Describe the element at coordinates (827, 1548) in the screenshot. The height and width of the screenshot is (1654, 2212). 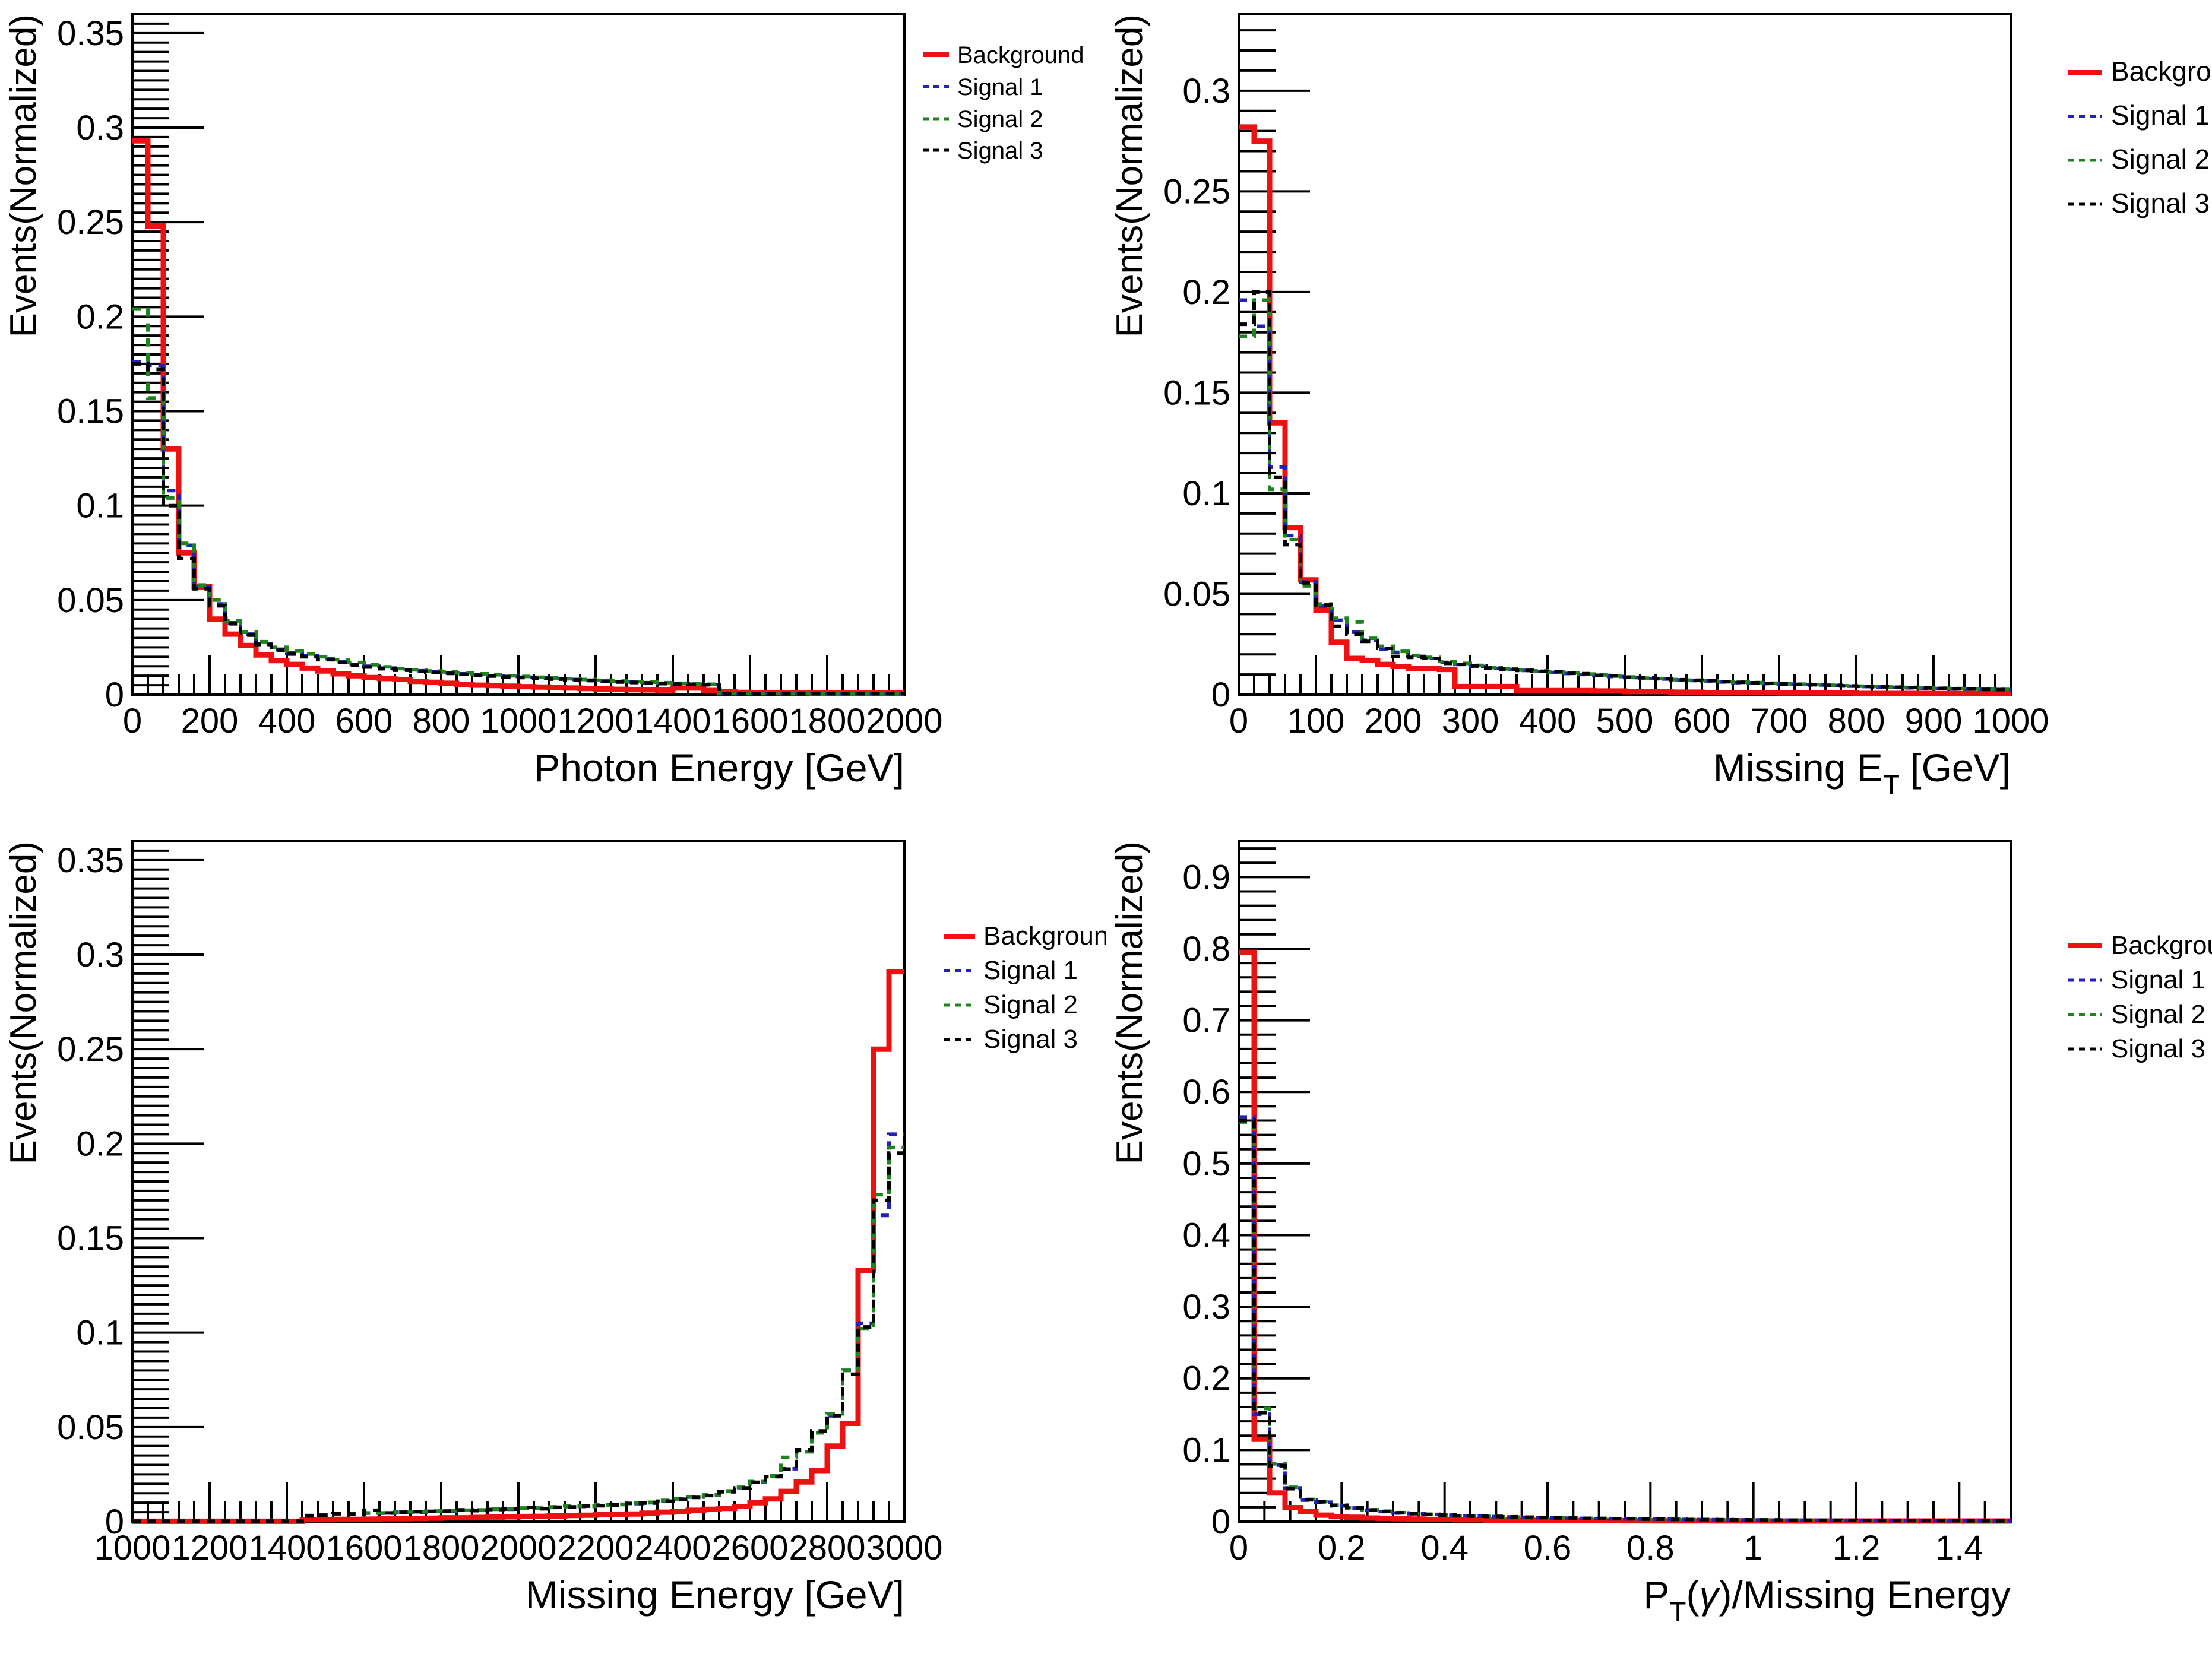
I see `x-tick-label: 2800` at that location.